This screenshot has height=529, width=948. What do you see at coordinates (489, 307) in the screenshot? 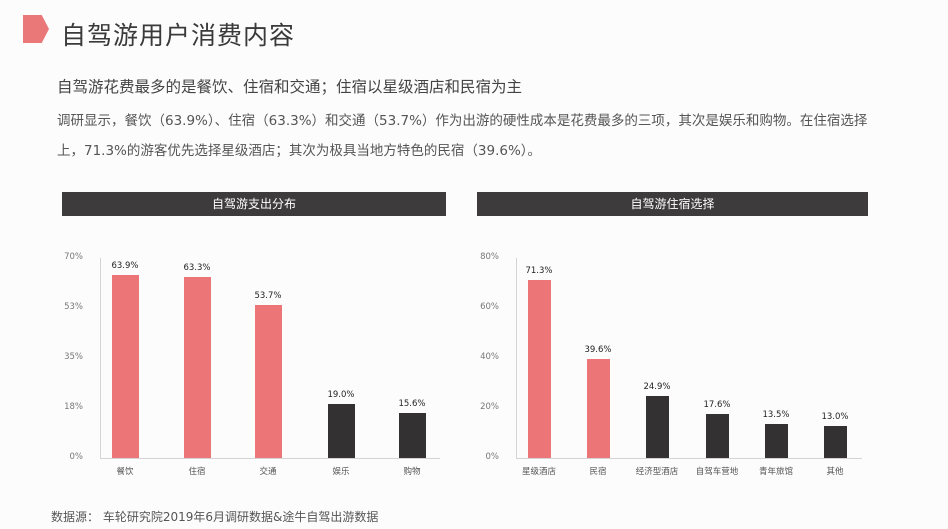
I see `y-tick-label: 60%` at bounding box center [489, 307].